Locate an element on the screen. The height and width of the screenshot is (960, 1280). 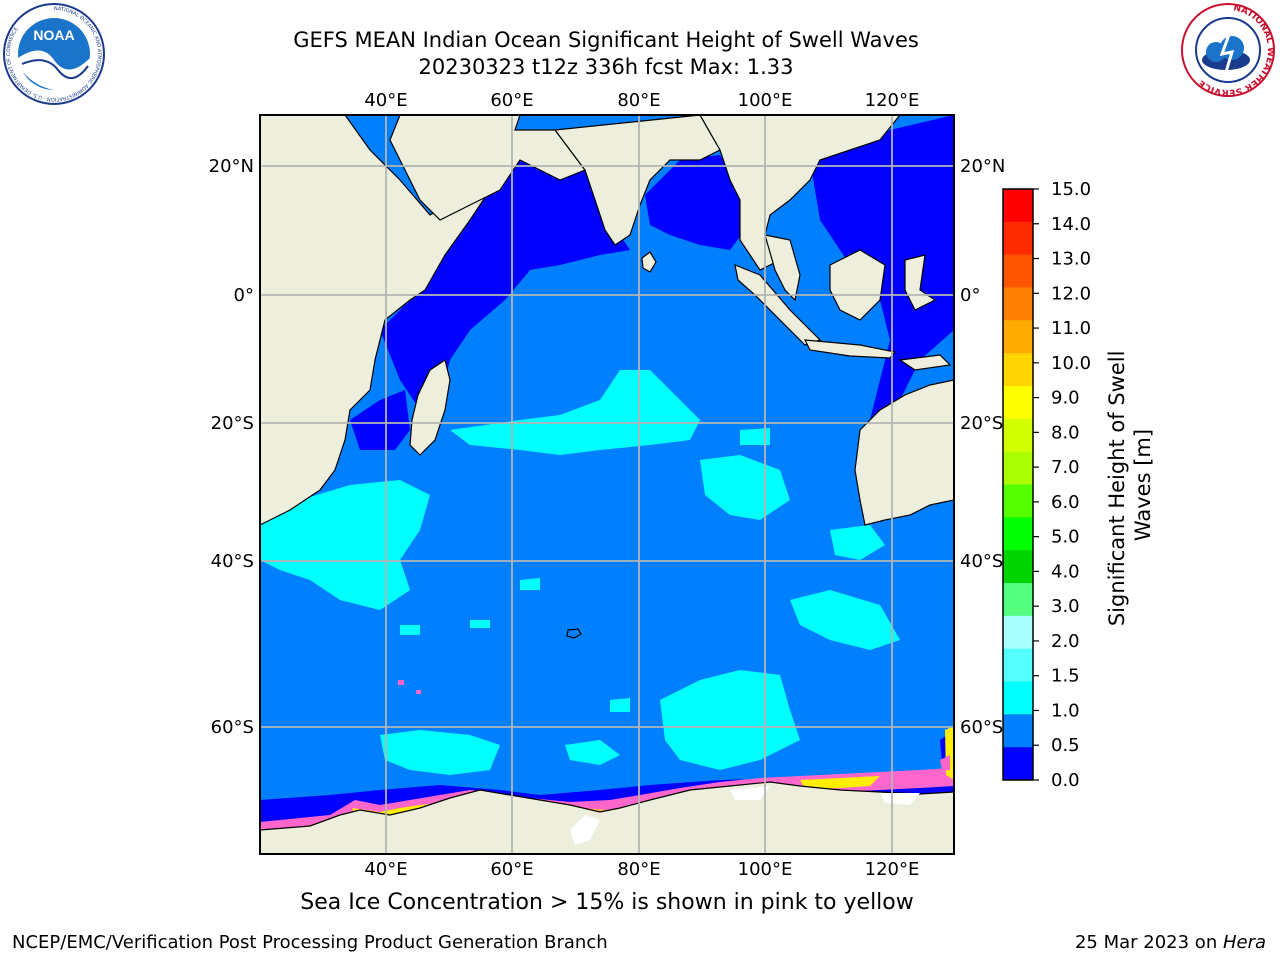
colorbar-tick-label: 1.5 is located at coordinates (1065, 676).